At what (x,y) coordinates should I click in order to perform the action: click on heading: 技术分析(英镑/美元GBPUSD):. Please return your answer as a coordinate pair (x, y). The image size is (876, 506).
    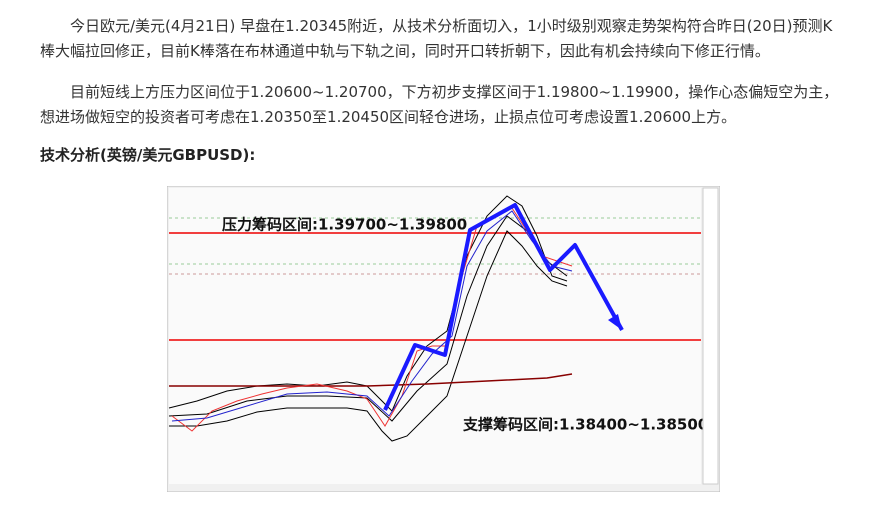
    Looking at the image, I should click on (148, 155).